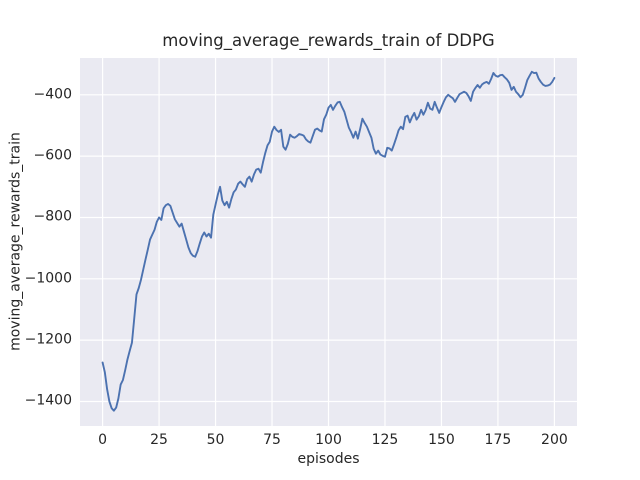 Image resolution: width=640 pixels, height=480 pixels. Describe the element at coordinates (328, 440) in the screenshot. I see `x-tick-label: 100` at that location.